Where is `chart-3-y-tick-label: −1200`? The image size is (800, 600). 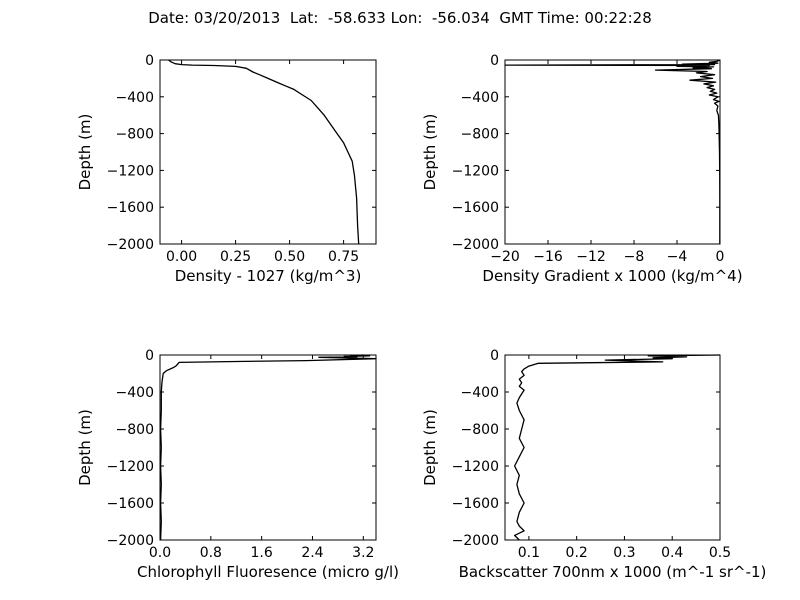 chart-3-y-tick-label: −1200 is located at coordinates (475, 467).